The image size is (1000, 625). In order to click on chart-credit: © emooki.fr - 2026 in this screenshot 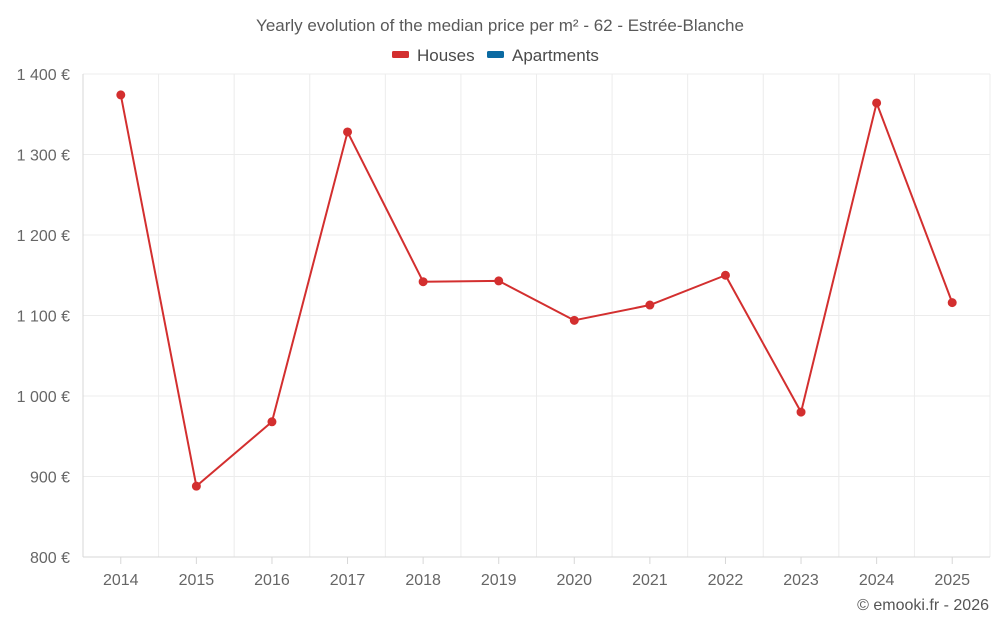, I will do `click(923, 605)`.